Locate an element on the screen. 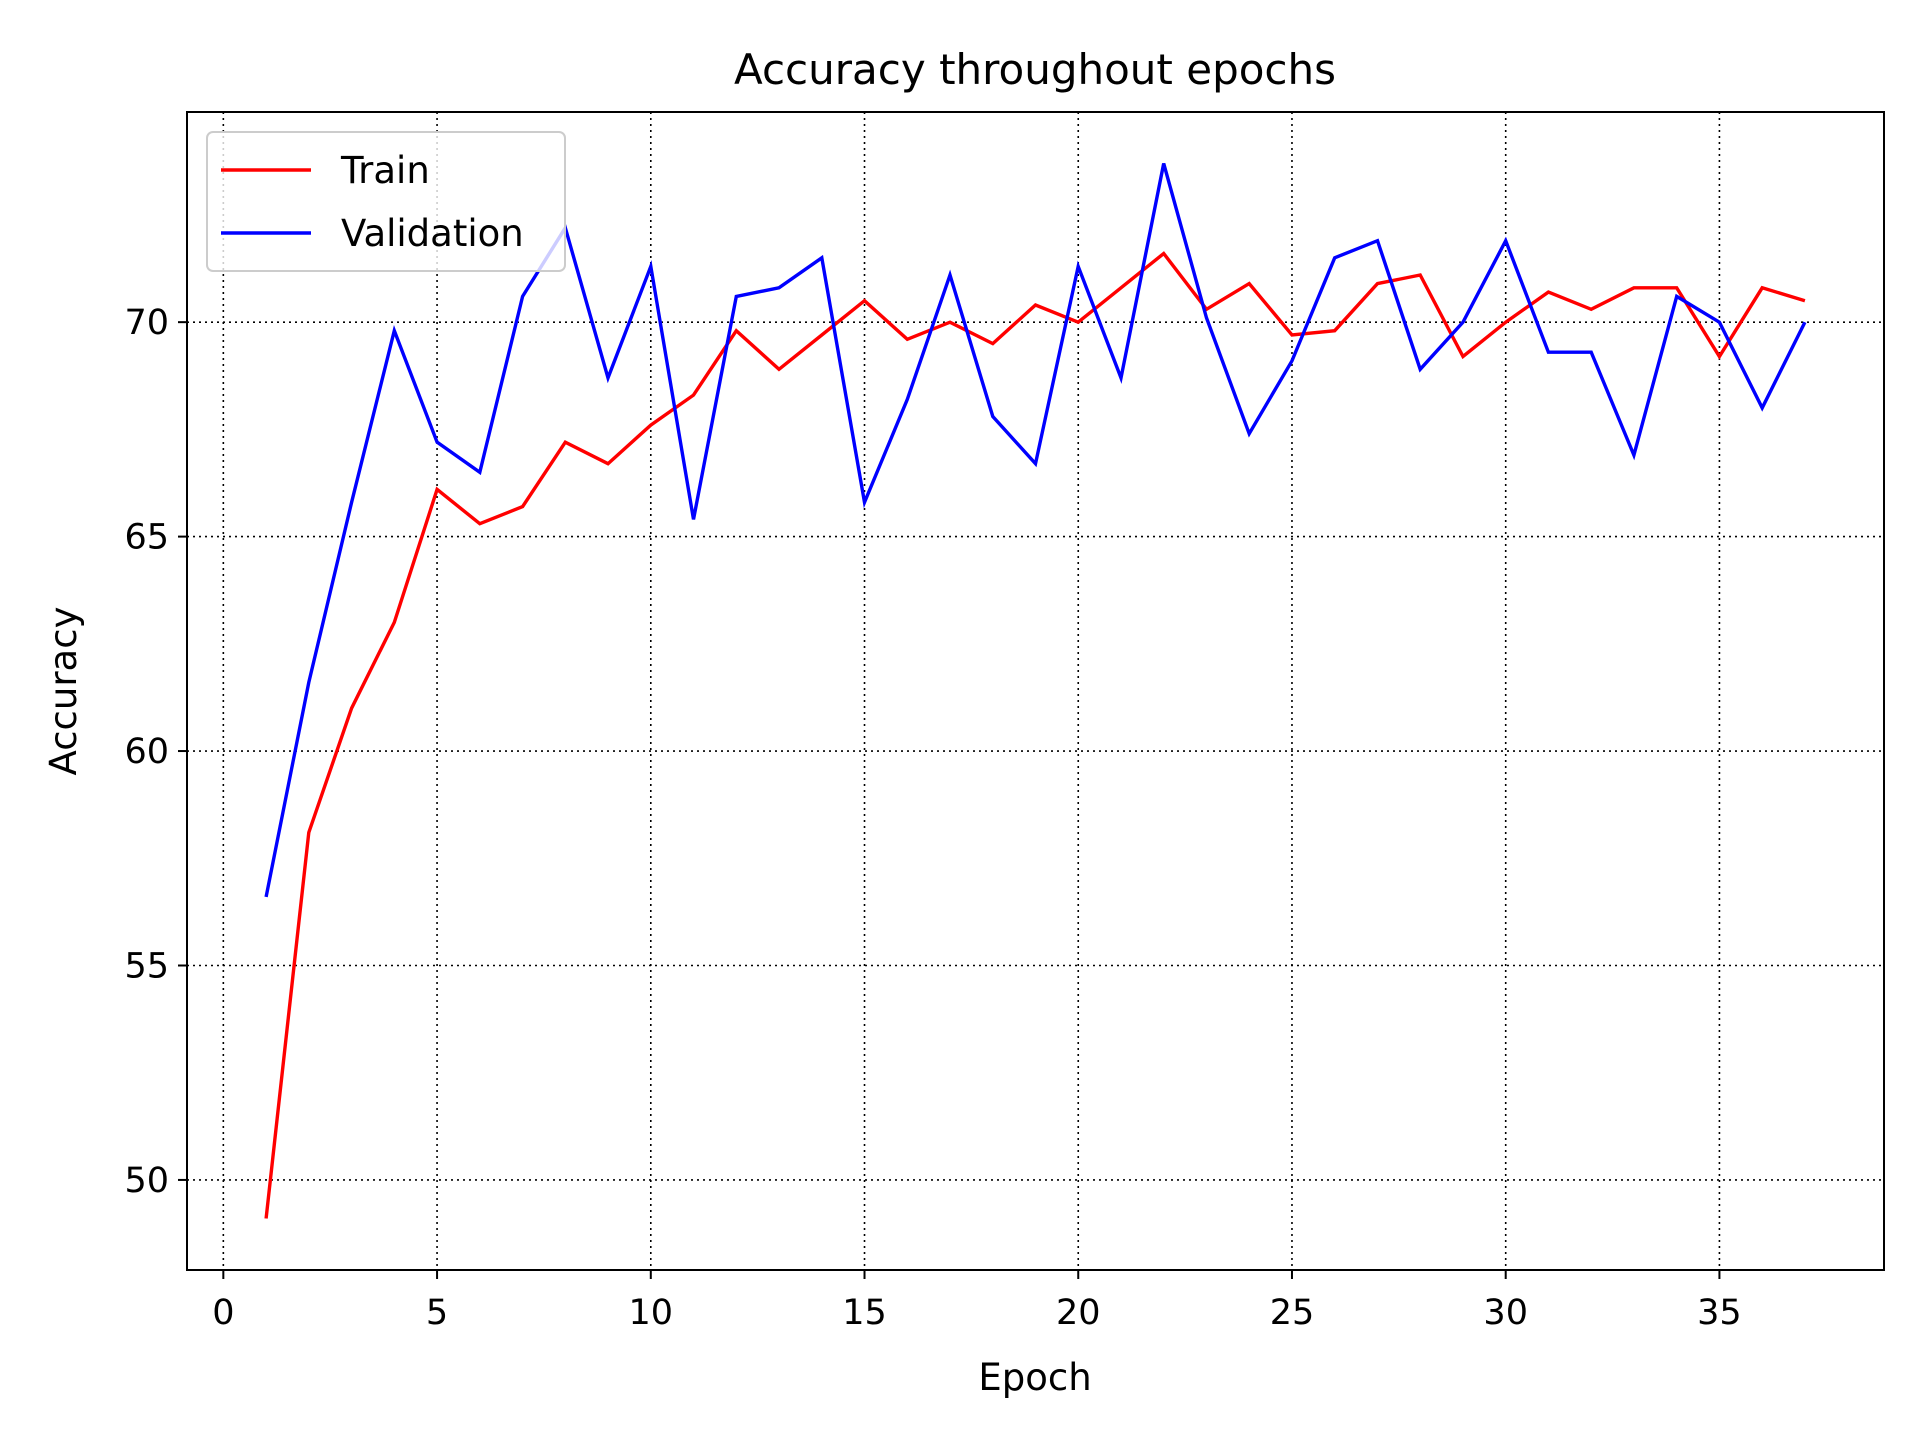 The image size is (1920, 1445). legend-box is located at coordinates (386, 201).